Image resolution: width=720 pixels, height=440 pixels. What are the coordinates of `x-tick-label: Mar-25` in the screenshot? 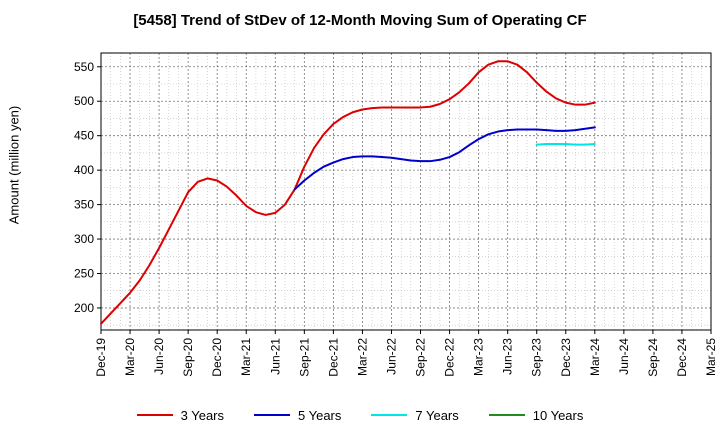 It's located at (711, 357).